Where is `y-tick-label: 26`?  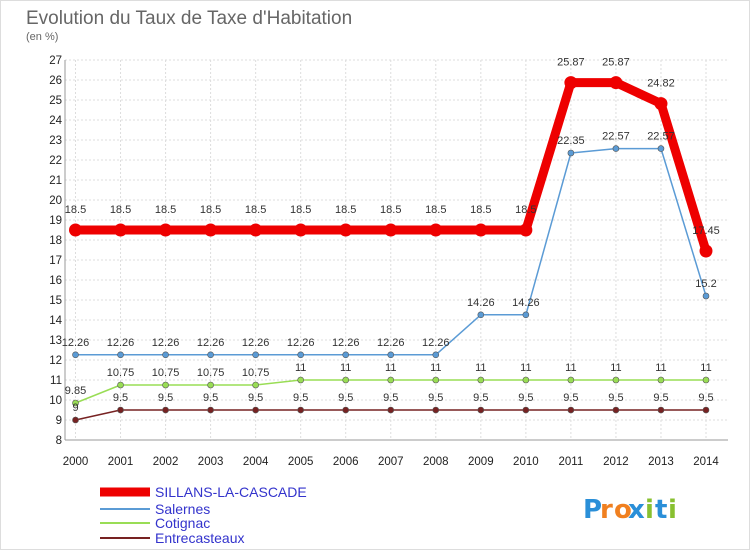
y-tick-label: 26 is located at coordinates (55, 81).